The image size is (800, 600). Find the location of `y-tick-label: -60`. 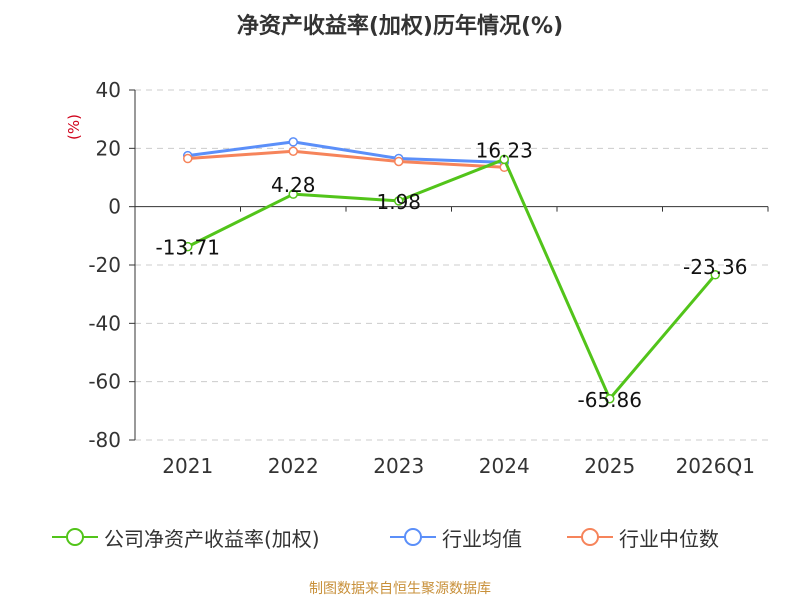

y-tick-label: -60 is located at coordinates (104, 382).